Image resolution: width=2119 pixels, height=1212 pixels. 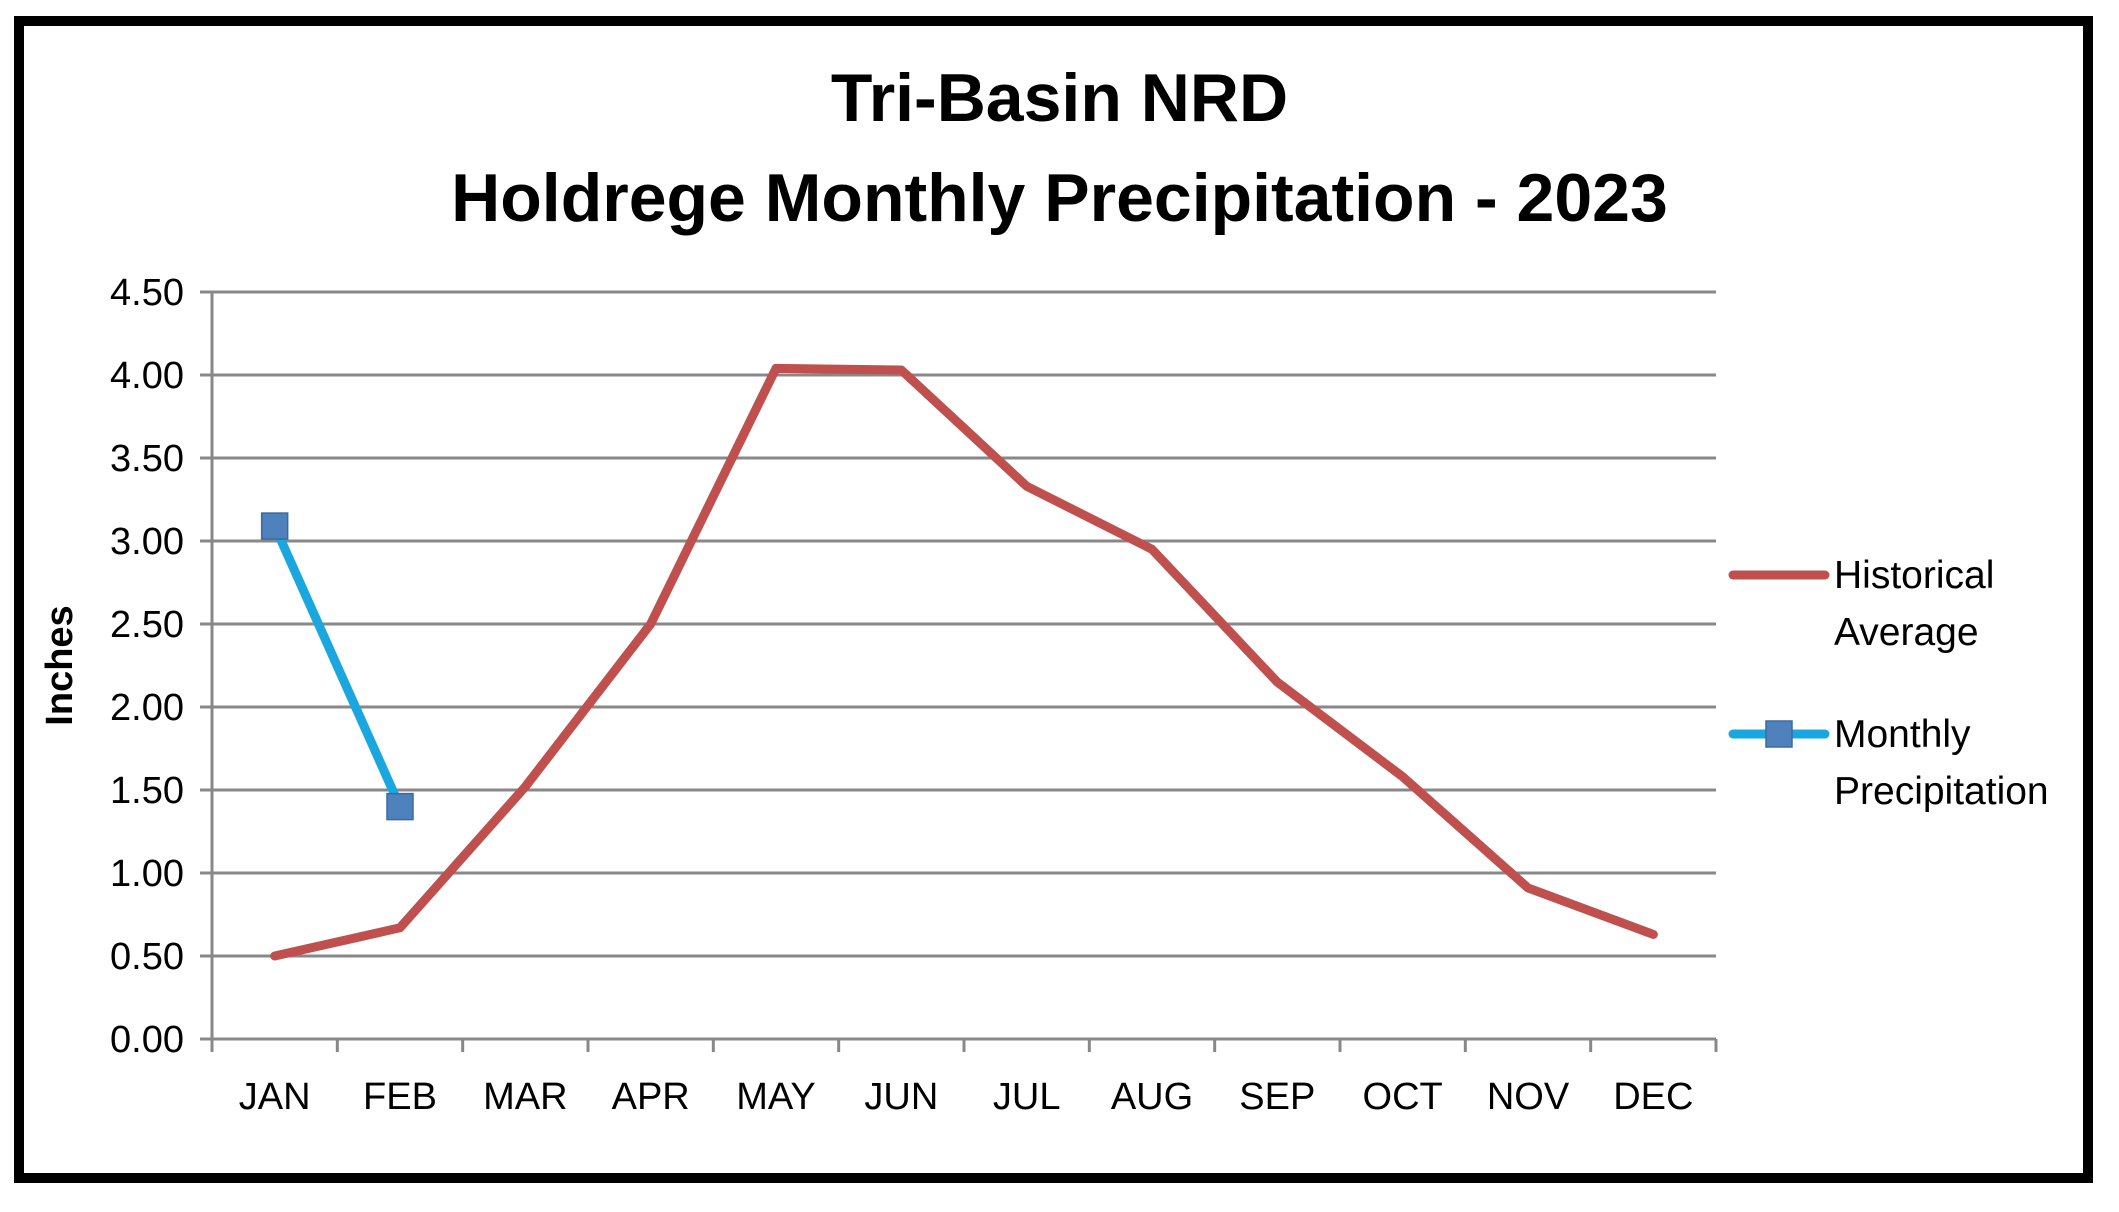 What do you see at coordinates (1277, 1097) in the screenshot?
I see `x-tick-label: SEP` at bounding box center [1277, 1097].